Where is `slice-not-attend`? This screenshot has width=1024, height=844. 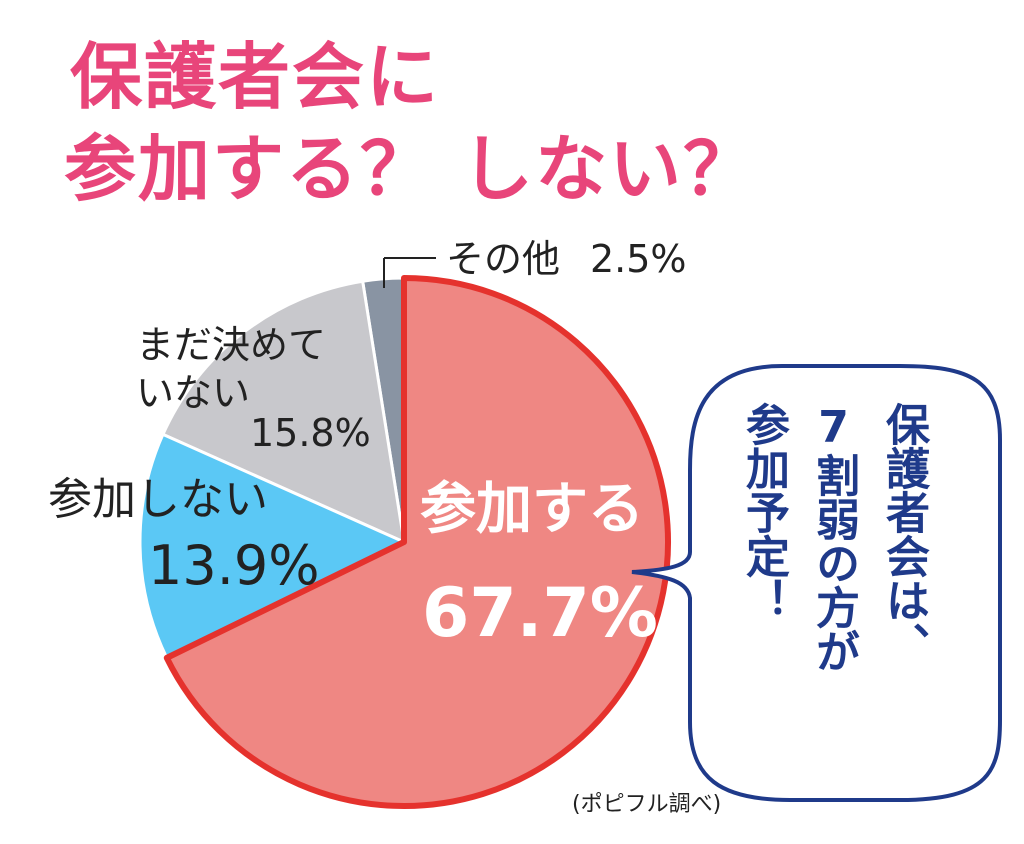 slice-not-attend is located at coordinates (272, 546).